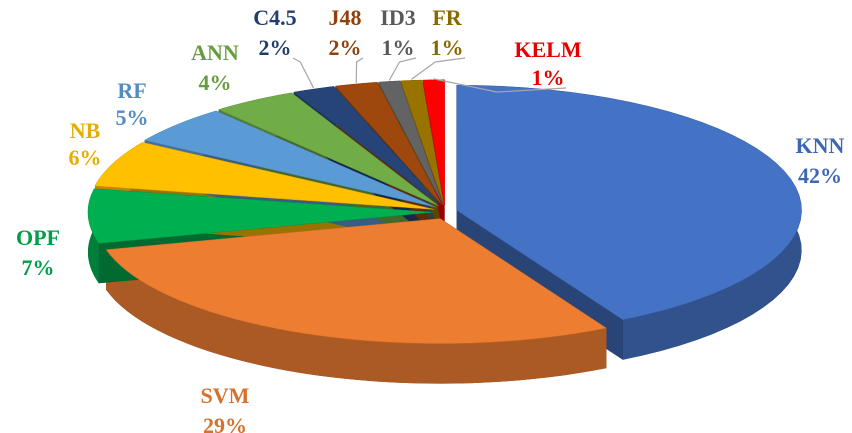 Image resolution: width=852 pixels, height=433 pixels. What do you see at coordinates (38, 267) in the screenshot?
I see `slice-value-label: 7%` at bounding box center [38, 267].